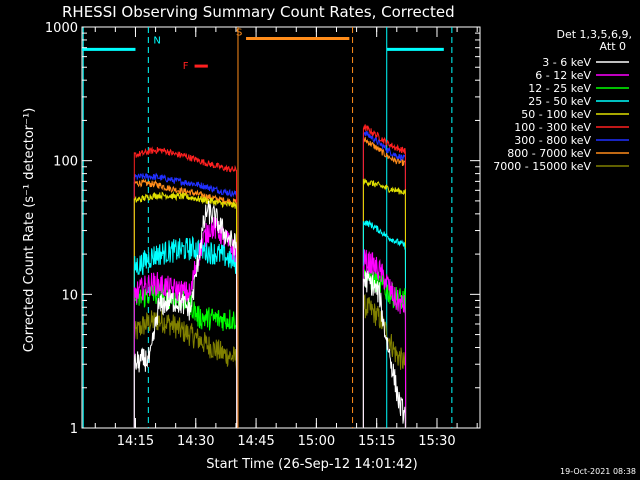 Image resolution: width=640 pixels, height=480 pixels. I want to click on legend-item-label: 12 - 25 keV, so click(559, 88).